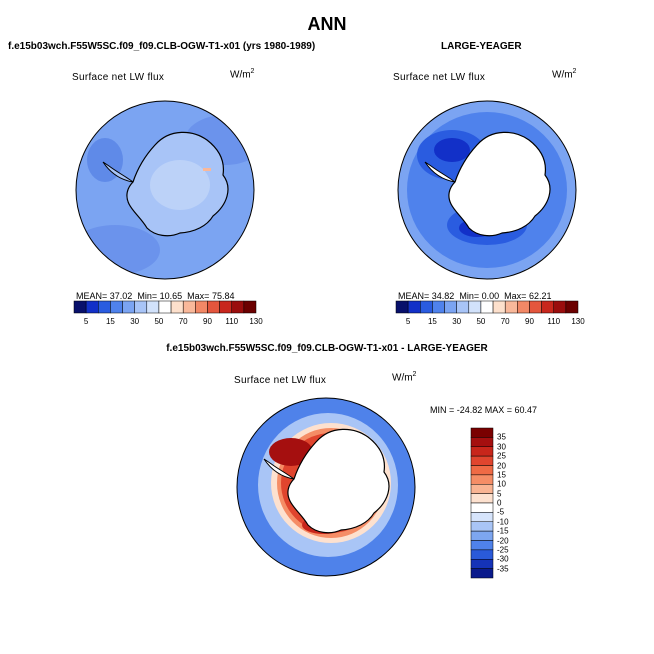 The image size is (654, 654). Describe the element at coordinates (501, 465) in the screenshot. I see `difference-colorbar-tick-label: 20` at that location.